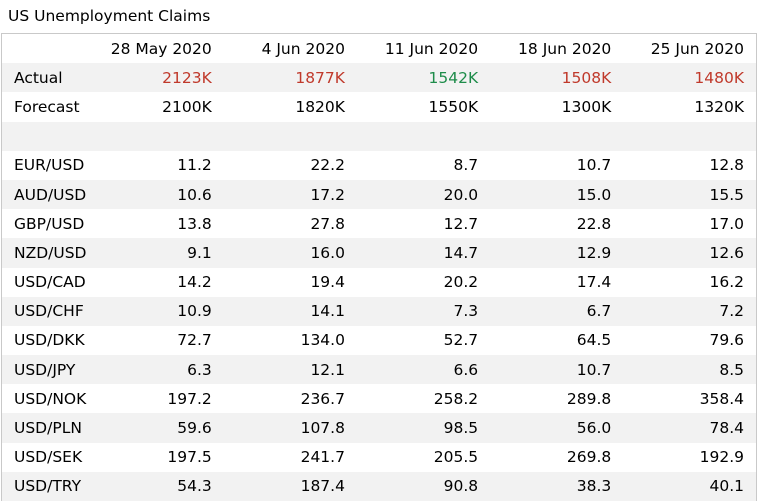 The image size is (758, 503). I want to click on pair-label: GBP/USD, so click(49, 223).